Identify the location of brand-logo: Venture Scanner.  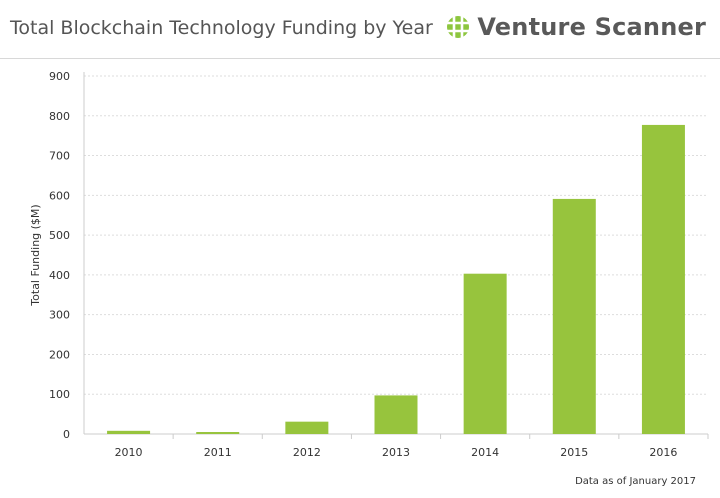
(575, 27).